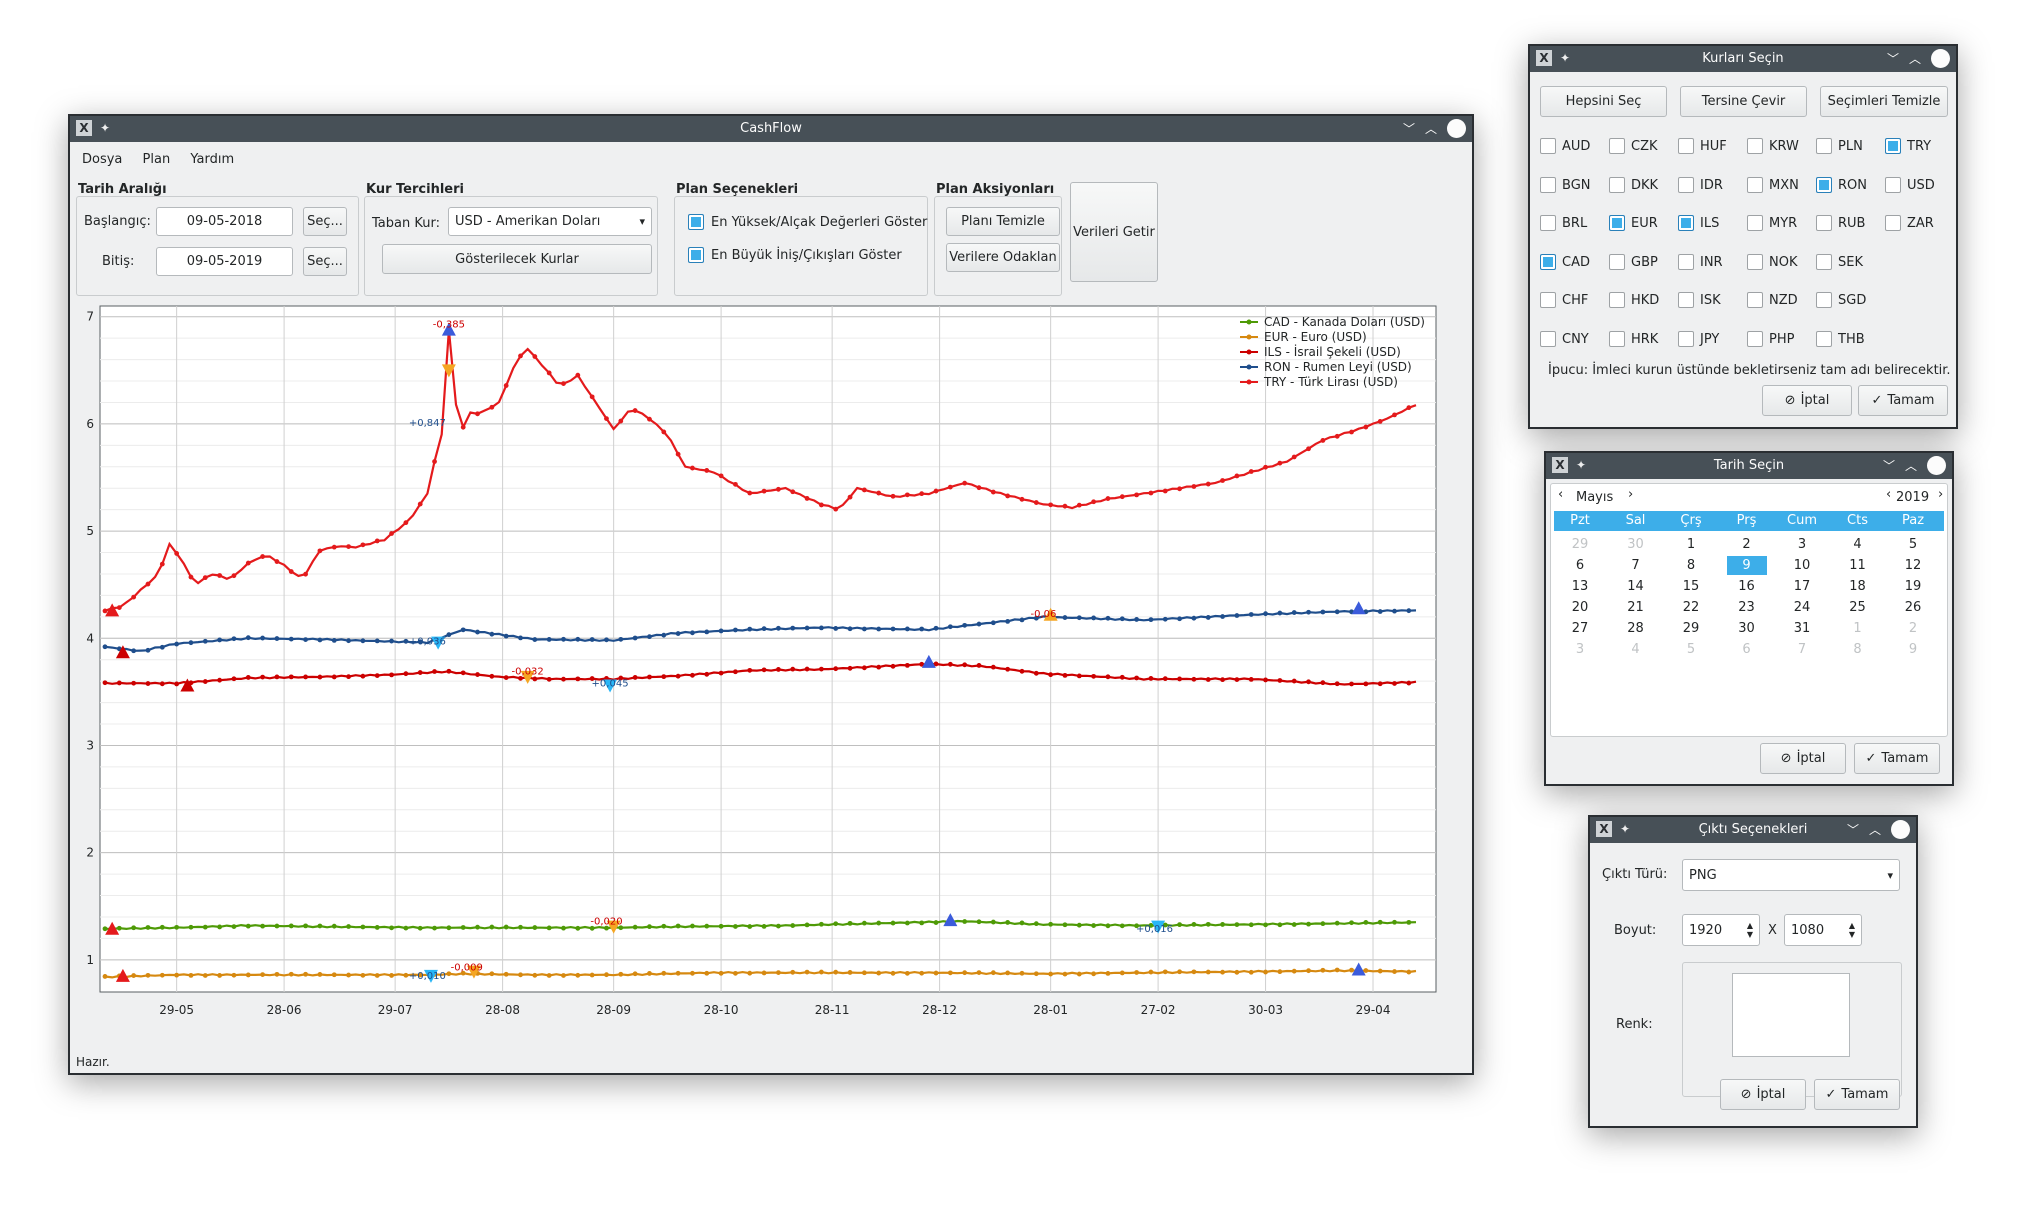  I want to click on currency-checkbox-pln, so click(1824, 146).